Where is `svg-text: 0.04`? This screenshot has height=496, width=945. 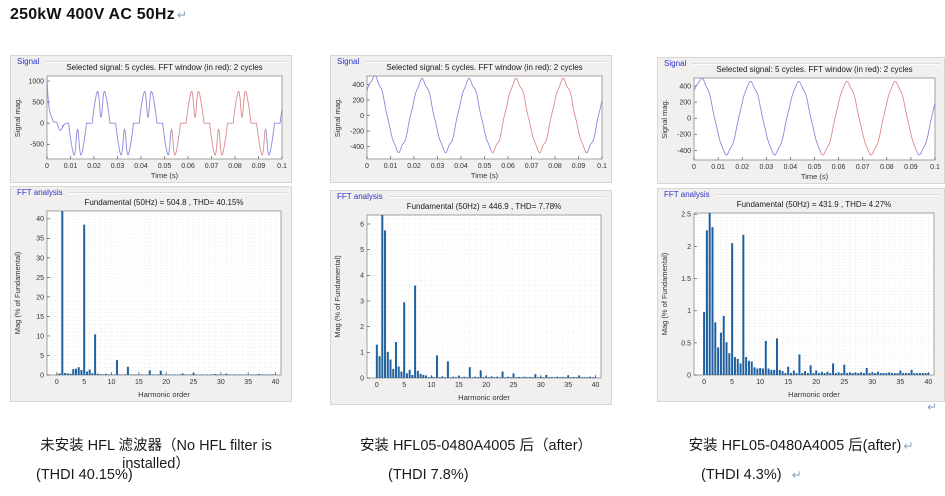
svg-text: 0.04 is located at coordinates (141, 166).